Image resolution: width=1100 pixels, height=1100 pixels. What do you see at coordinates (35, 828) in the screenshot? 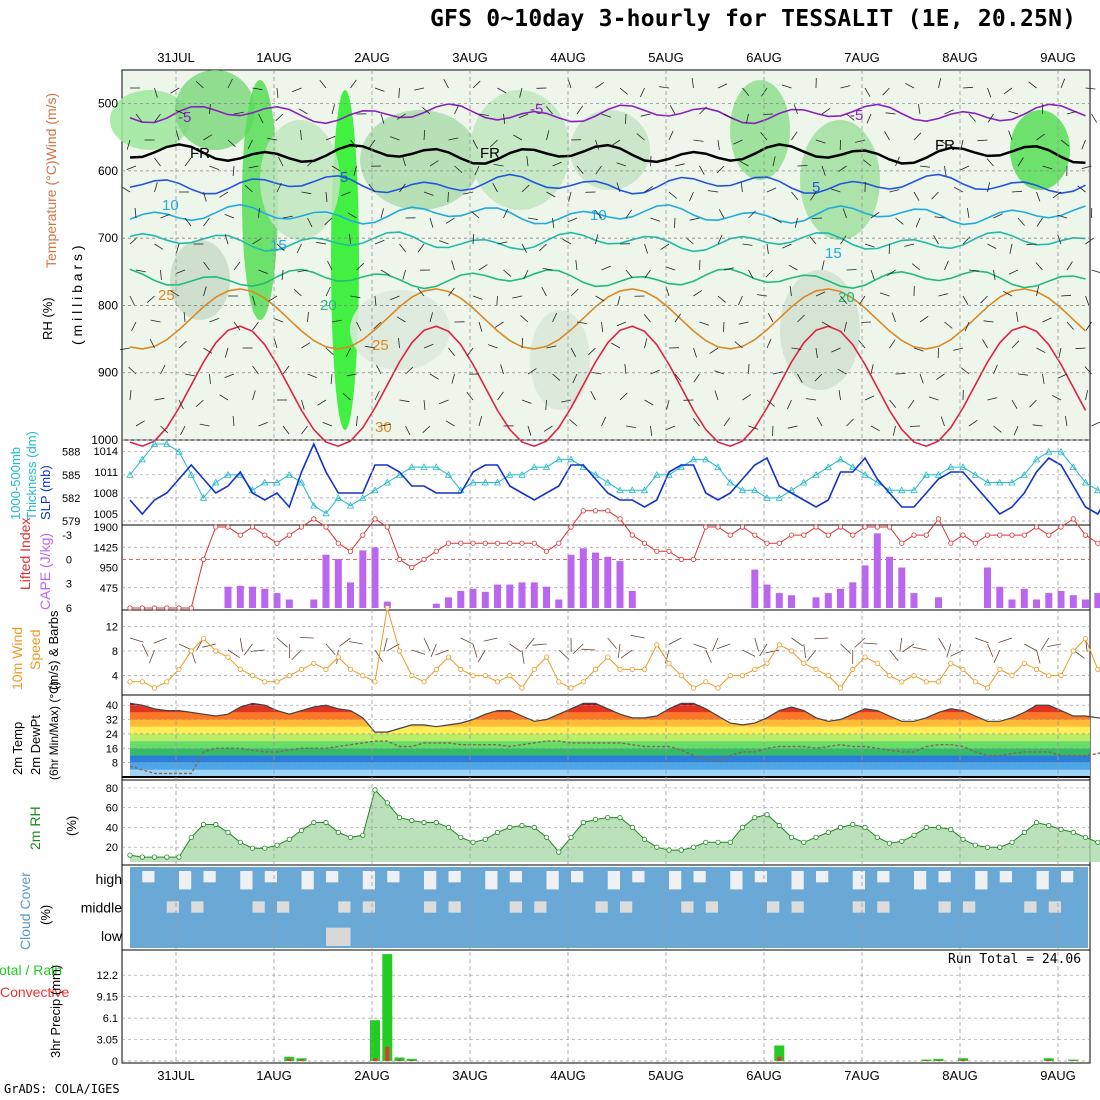
I see `rh2m-axis-title: 2m RH` at bounding box center [35, 828].